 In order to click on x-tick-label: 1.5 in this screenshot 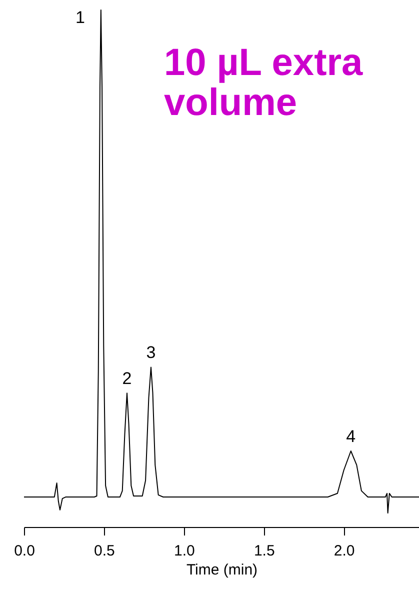, I will do `click(264, 551)`.